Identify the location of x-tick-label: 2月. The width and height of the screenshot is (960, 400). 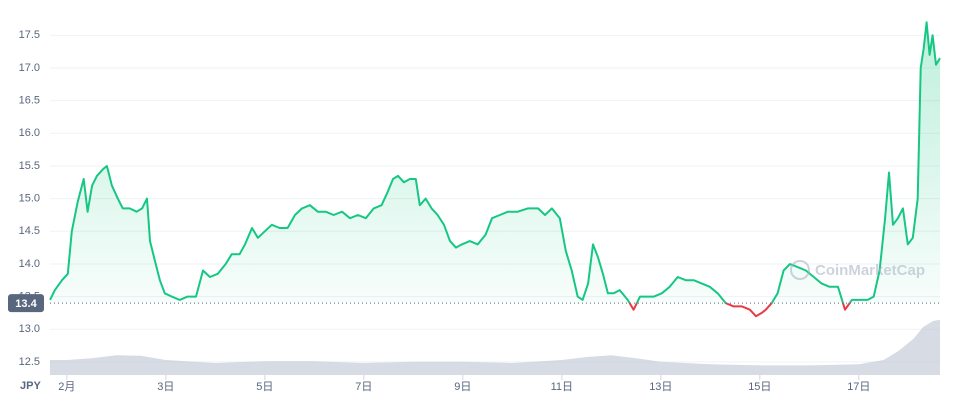
(66, 387).